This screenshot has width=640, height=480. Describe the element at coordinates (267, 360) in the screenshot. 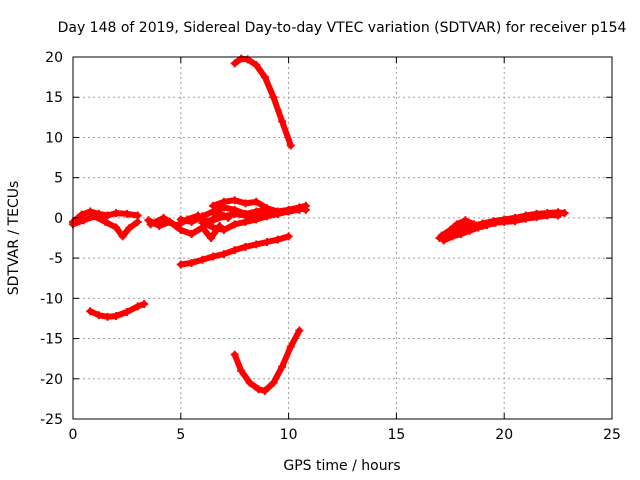

I see `series-arc-bottom-u` at that location.